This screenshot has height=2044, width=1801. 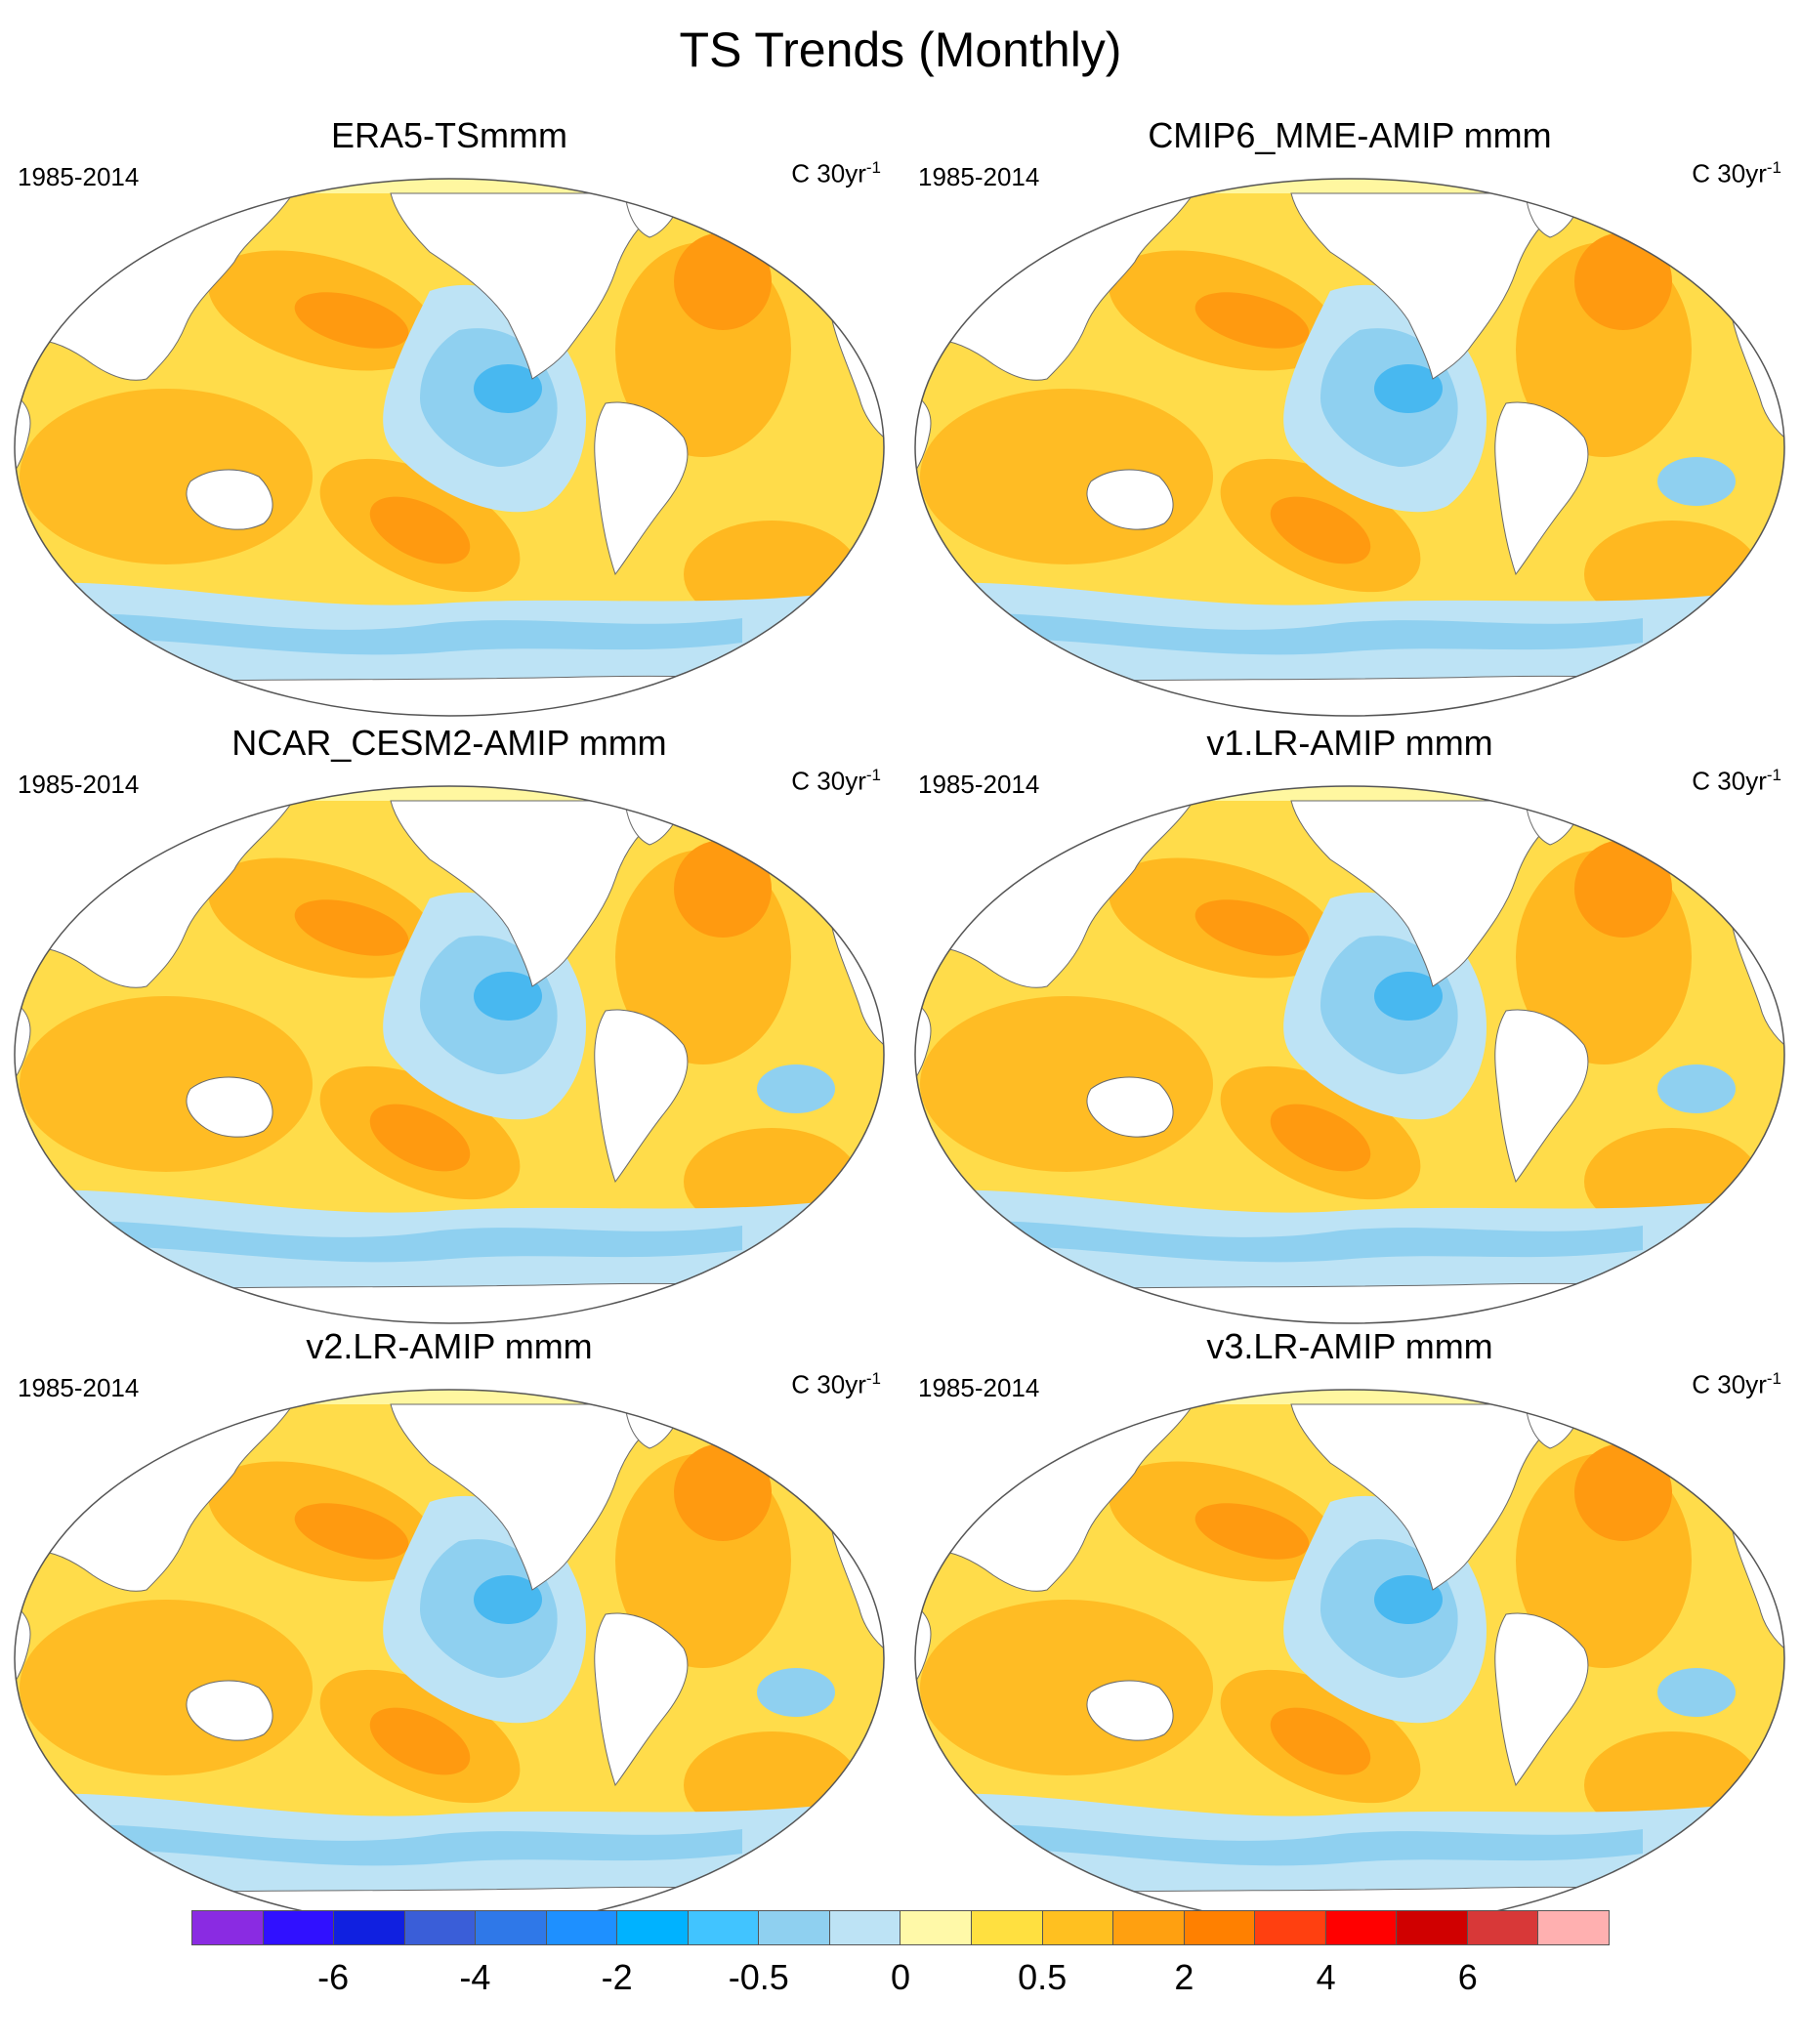 What do you see at coordinates (900, 49) in the screenshot?
I see `main-title: TS Trends (Monthly)` at bounding box center [900, 49].